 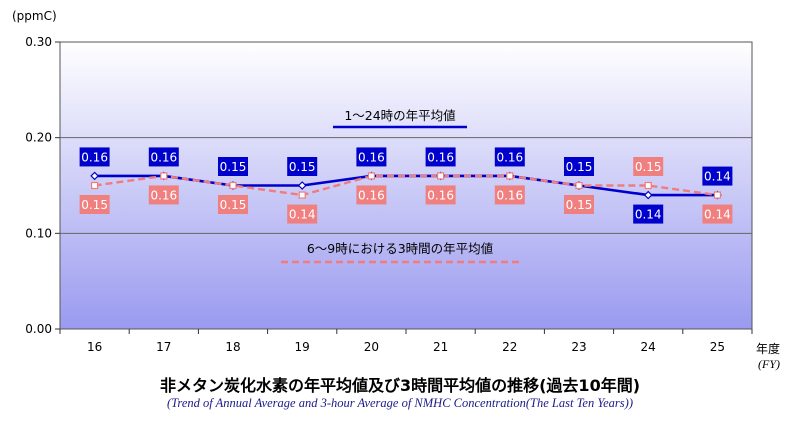 I want to click on y-tick-label: 0.10, so click(x=38, y=233).